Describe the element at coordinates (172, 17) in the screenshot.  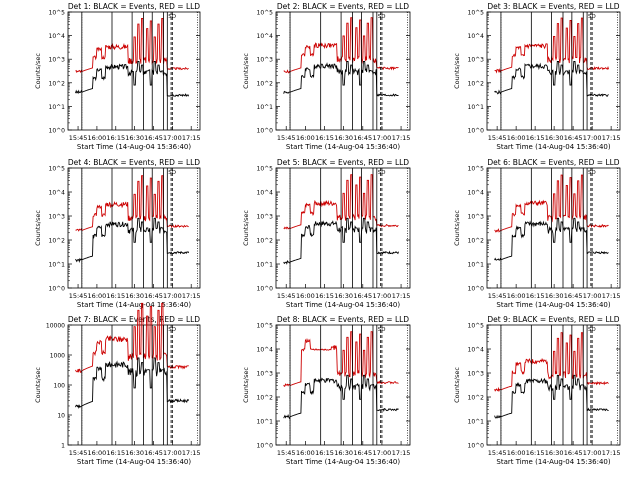
I see `sd-marker-label: SD` at that location.